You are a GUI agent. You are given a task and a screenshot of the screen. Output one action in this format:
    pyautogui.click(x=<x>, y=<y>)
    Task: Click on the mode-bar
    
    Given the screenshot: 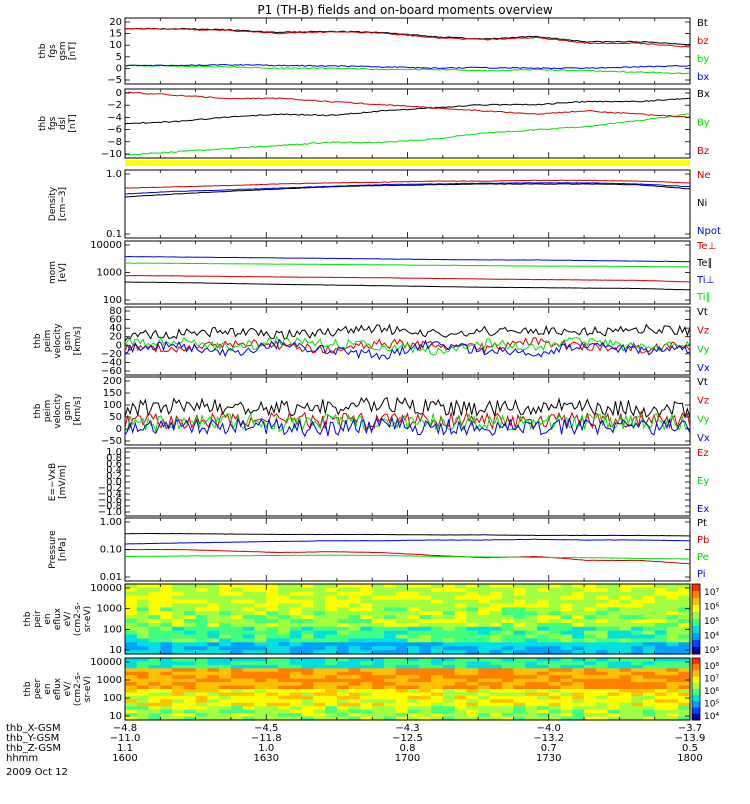 What is the action you would take?
    pyautogui.click(x=407, y=163)
    